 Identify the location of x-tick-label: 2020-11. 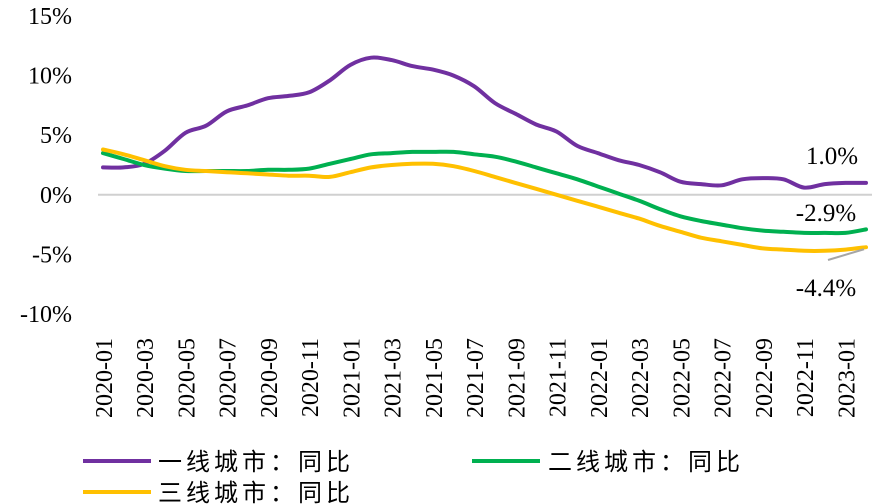
(311, 377).